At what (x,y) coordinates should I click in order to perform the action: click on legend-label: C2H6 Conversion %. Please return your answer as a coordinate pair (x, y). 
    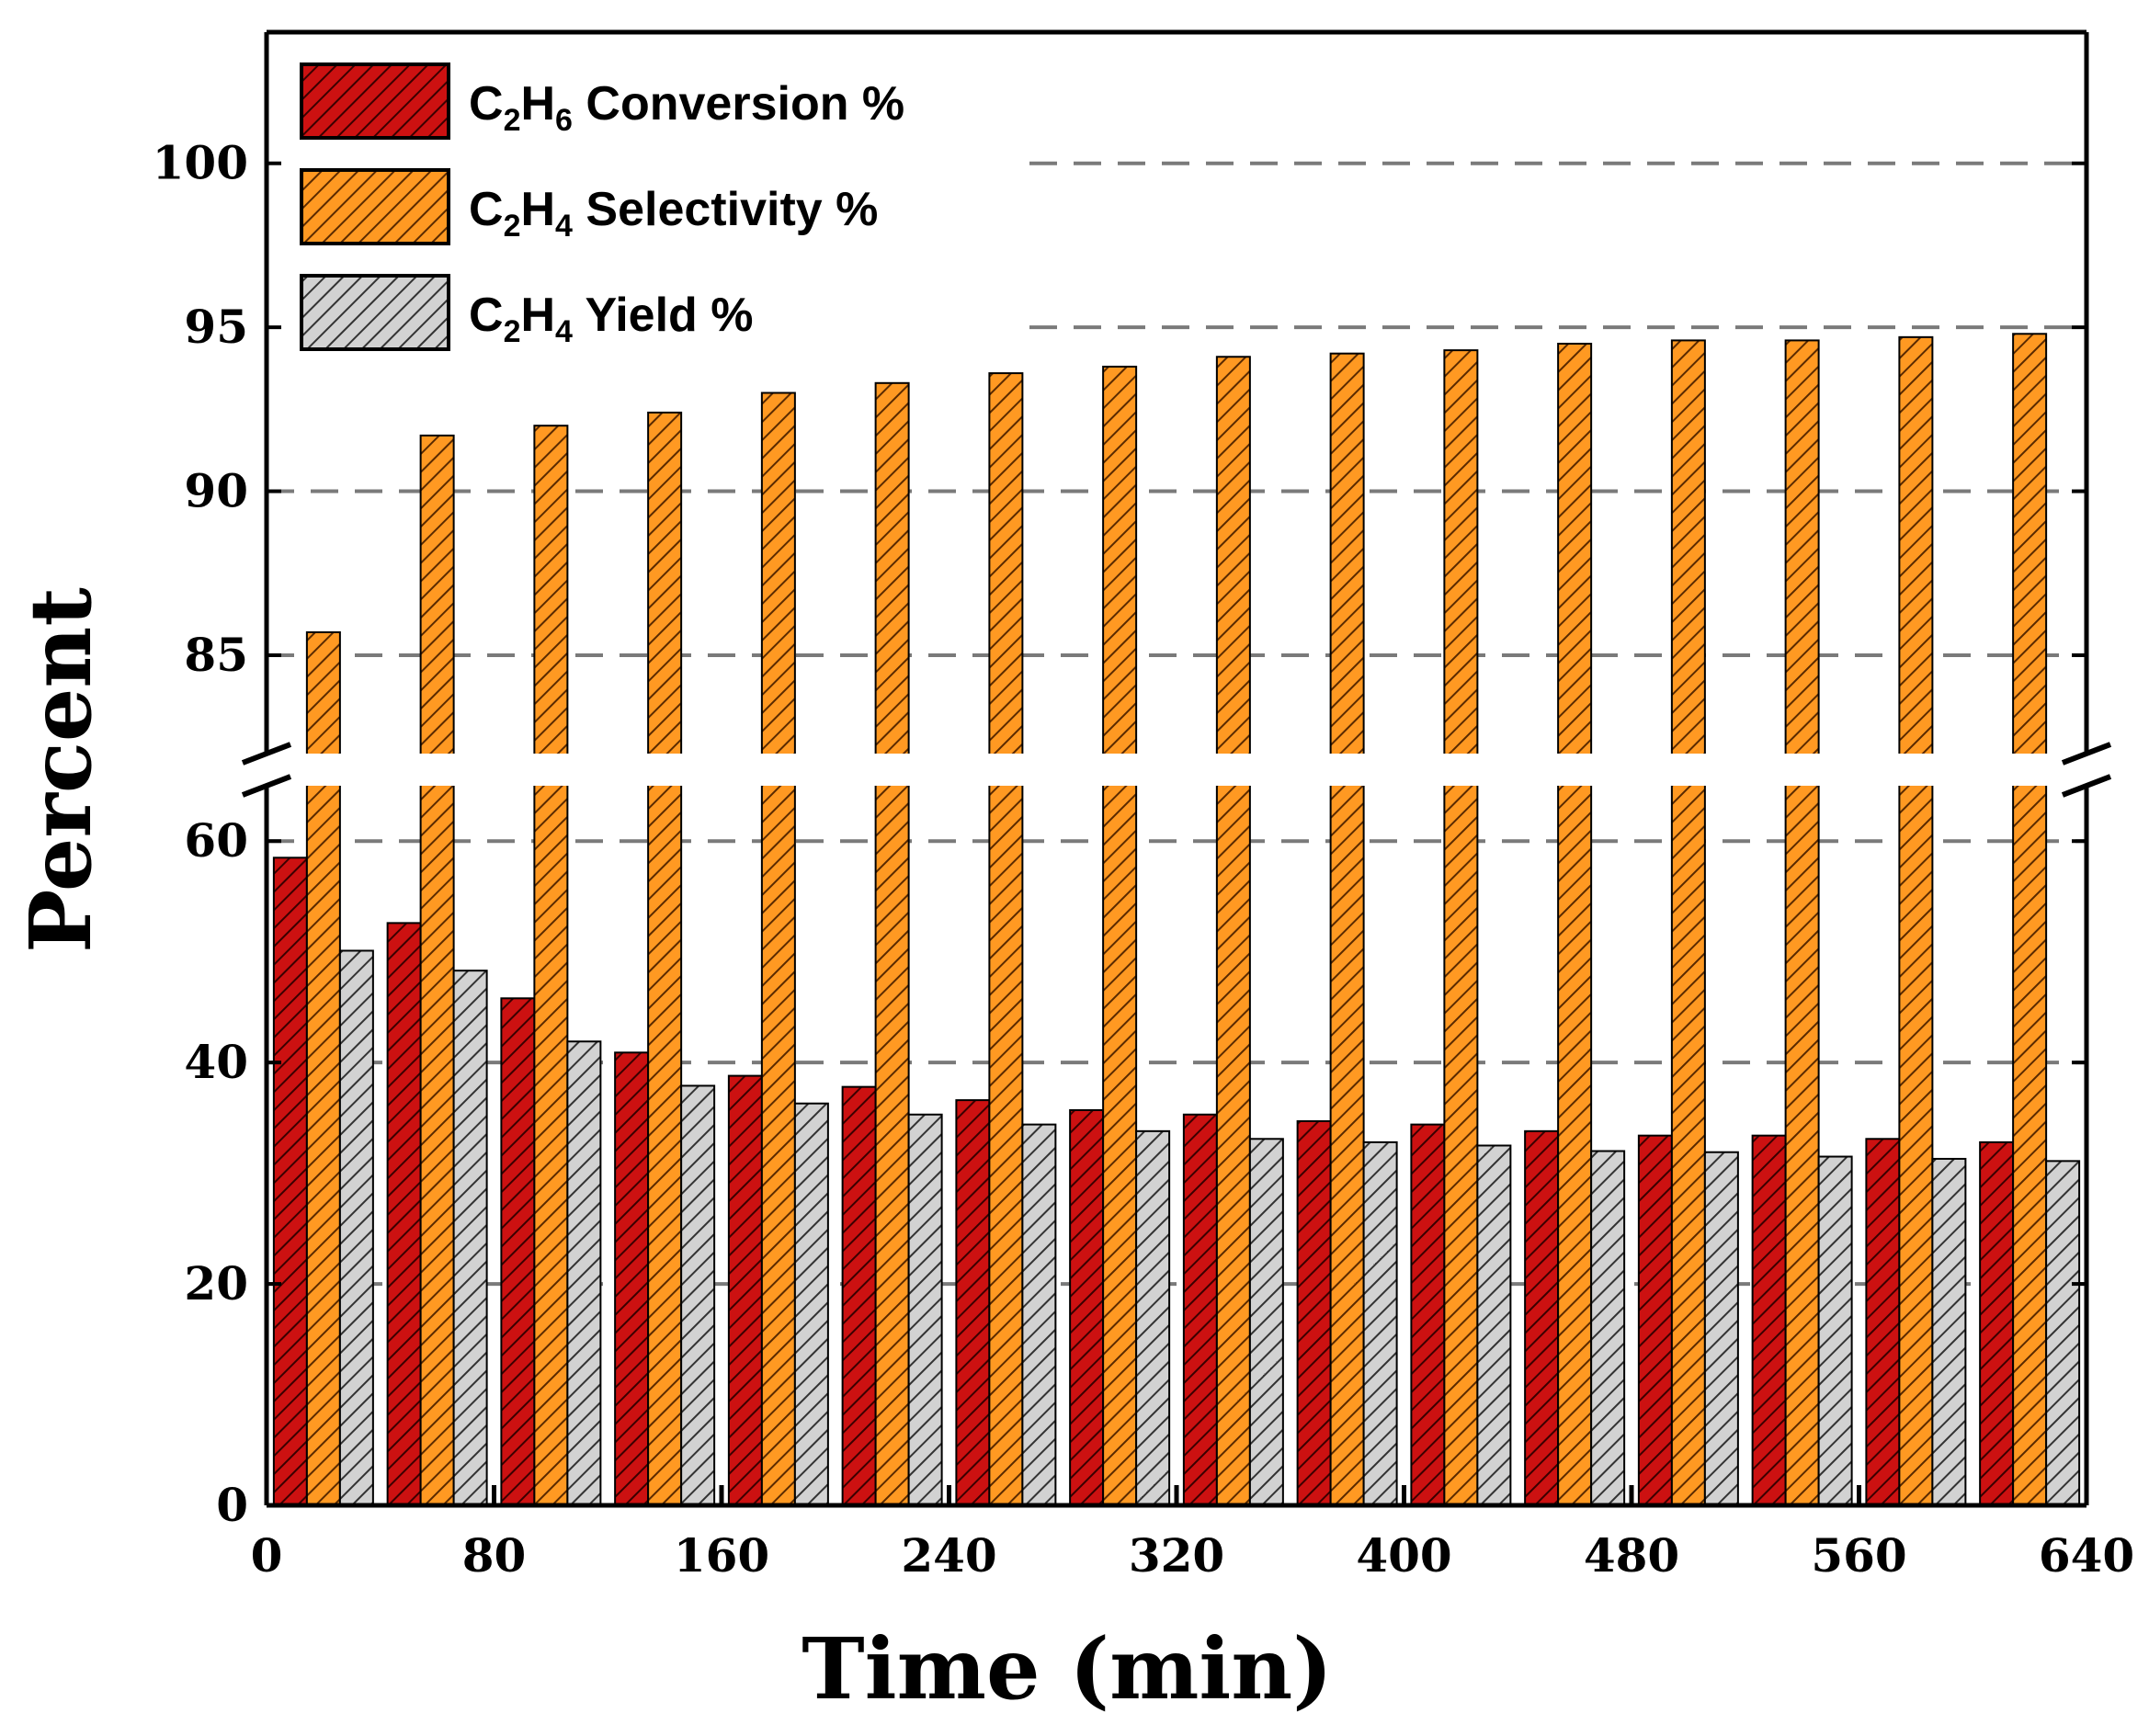
    Looking at the image, I should click on (686, 107).